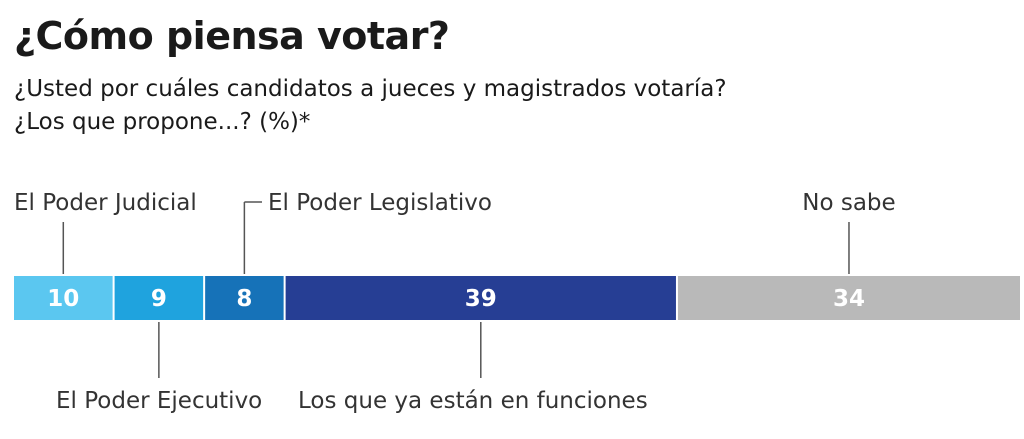 The width and height of the screenshot is (1024, 439). What do you see at coordinates (380, 203) in the screenshot?
I see `category-label-3: El Poder Legislativo` at bounding box center [380, 203].